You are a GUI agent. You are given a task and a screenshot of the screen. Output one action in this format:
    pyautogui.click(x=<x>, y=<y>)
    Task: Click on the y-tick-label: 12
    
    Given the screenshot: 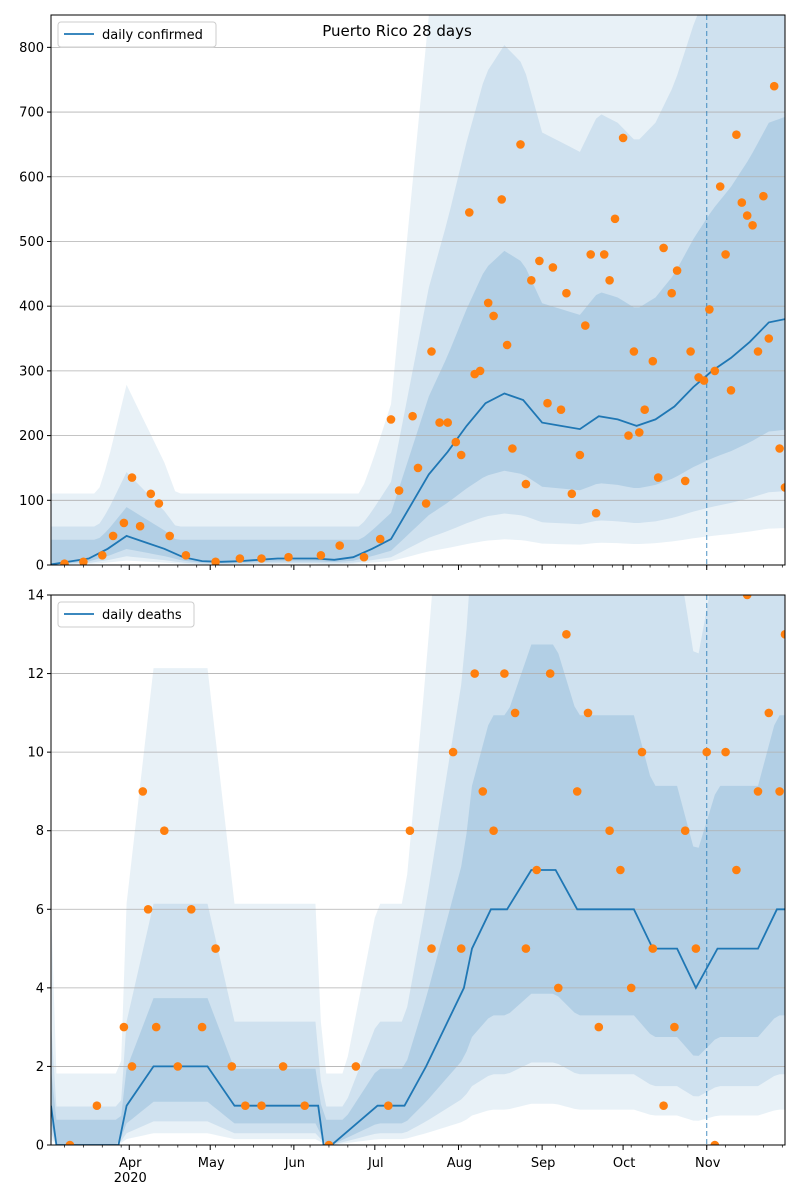 What is the action you would take?
    pyautogui.click(x=35, y=674)
    